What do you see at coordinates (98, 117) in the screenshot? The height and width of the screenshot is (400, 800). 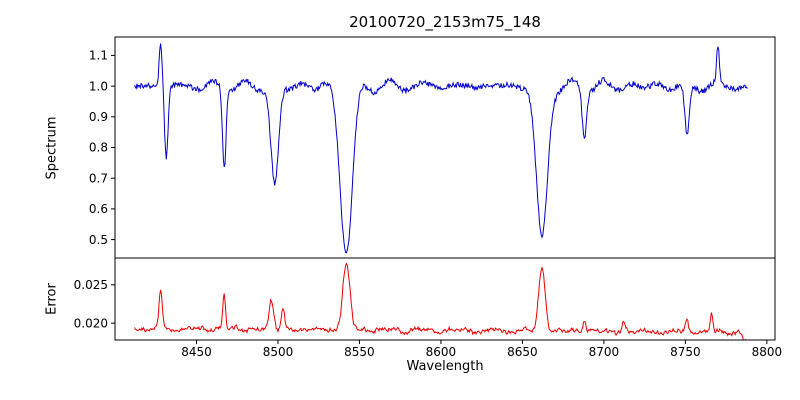 I see `y-tick-label: 0.9` at bounding box center [98, 117].